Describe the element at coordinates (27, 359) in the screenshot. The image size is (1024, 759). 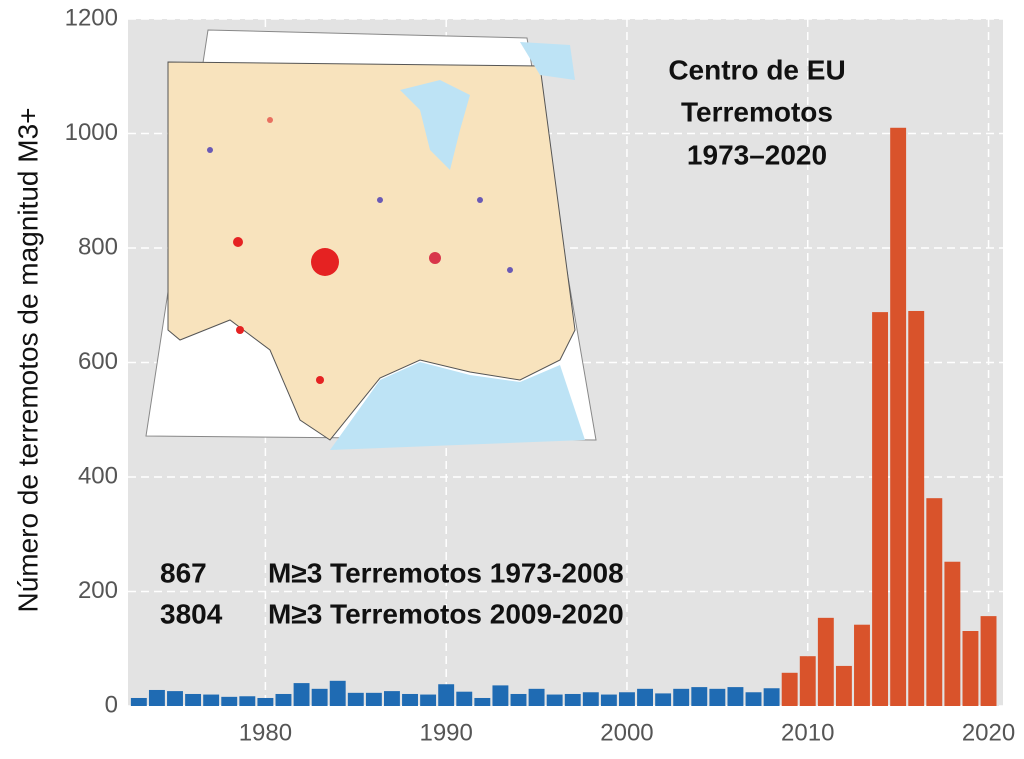
I see `y-axis-label: Número de terremotos de magnitud M3+` at that location.